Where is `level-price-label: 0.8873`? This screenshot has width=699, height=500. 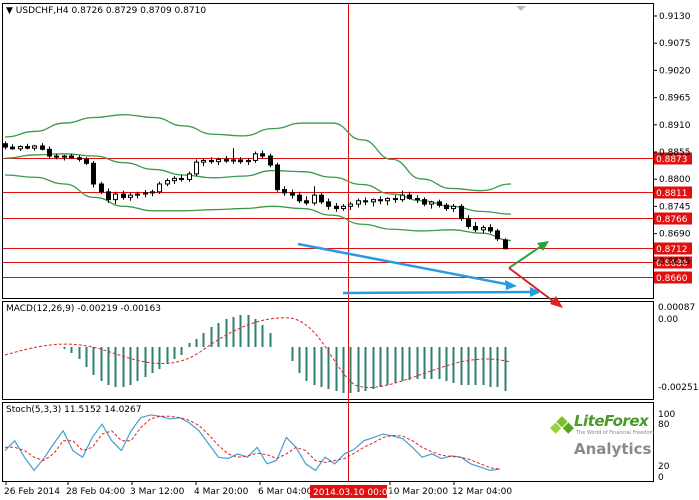
level-price-label: 0.8873 is located at coordinates (672, 160).